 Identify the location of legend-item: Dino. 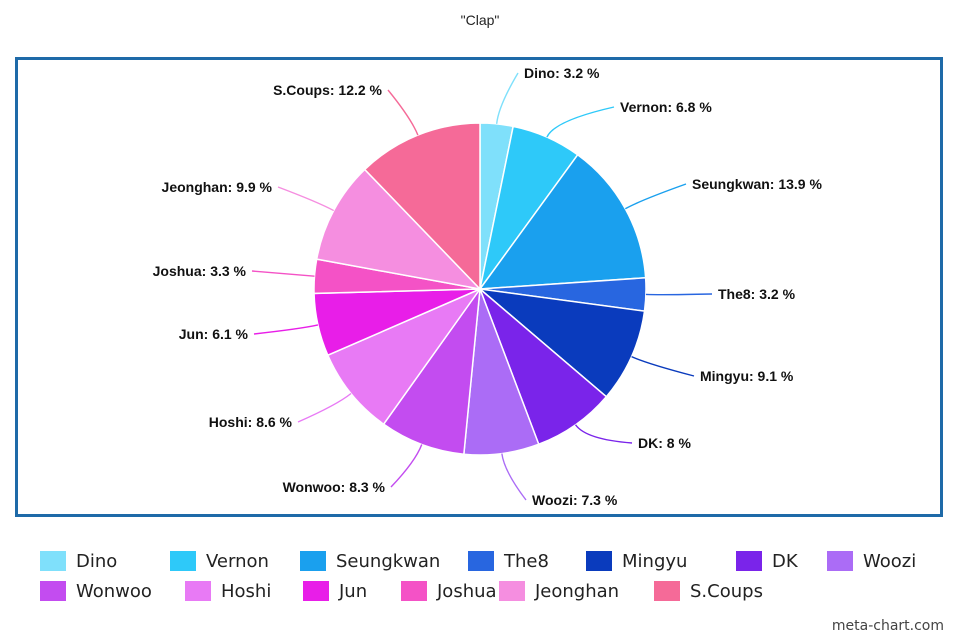
(105, 561).